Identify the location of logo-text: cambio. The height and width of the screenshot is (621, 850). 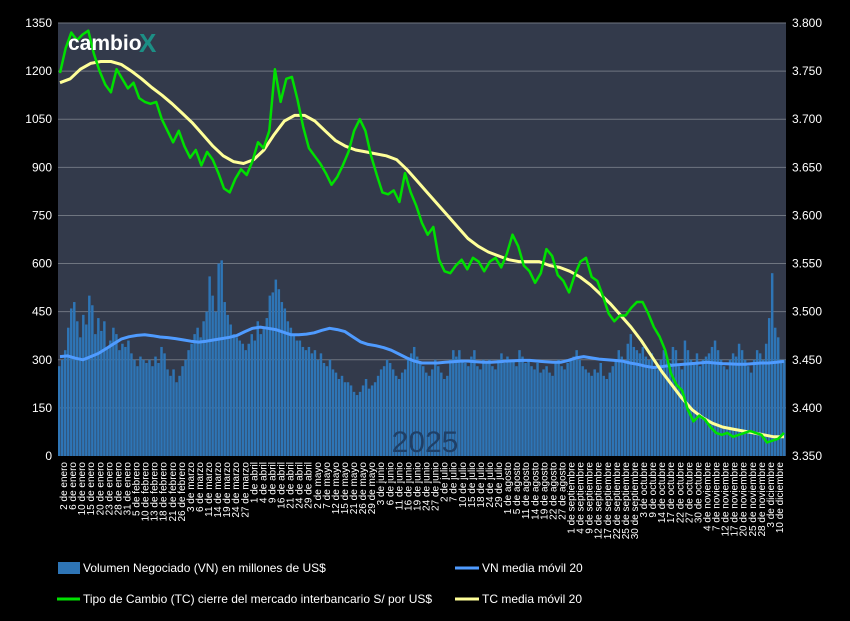
(105, 43).